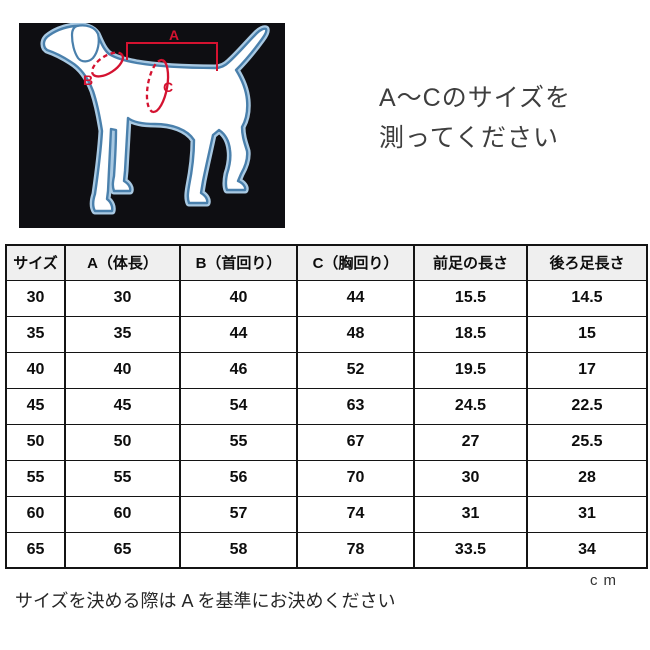 The width and height of the screenshot is (650, 650). Describe the element at coordinates (355, 514) in the screenshot. I see `cell-chest-girth: 74` at that location.